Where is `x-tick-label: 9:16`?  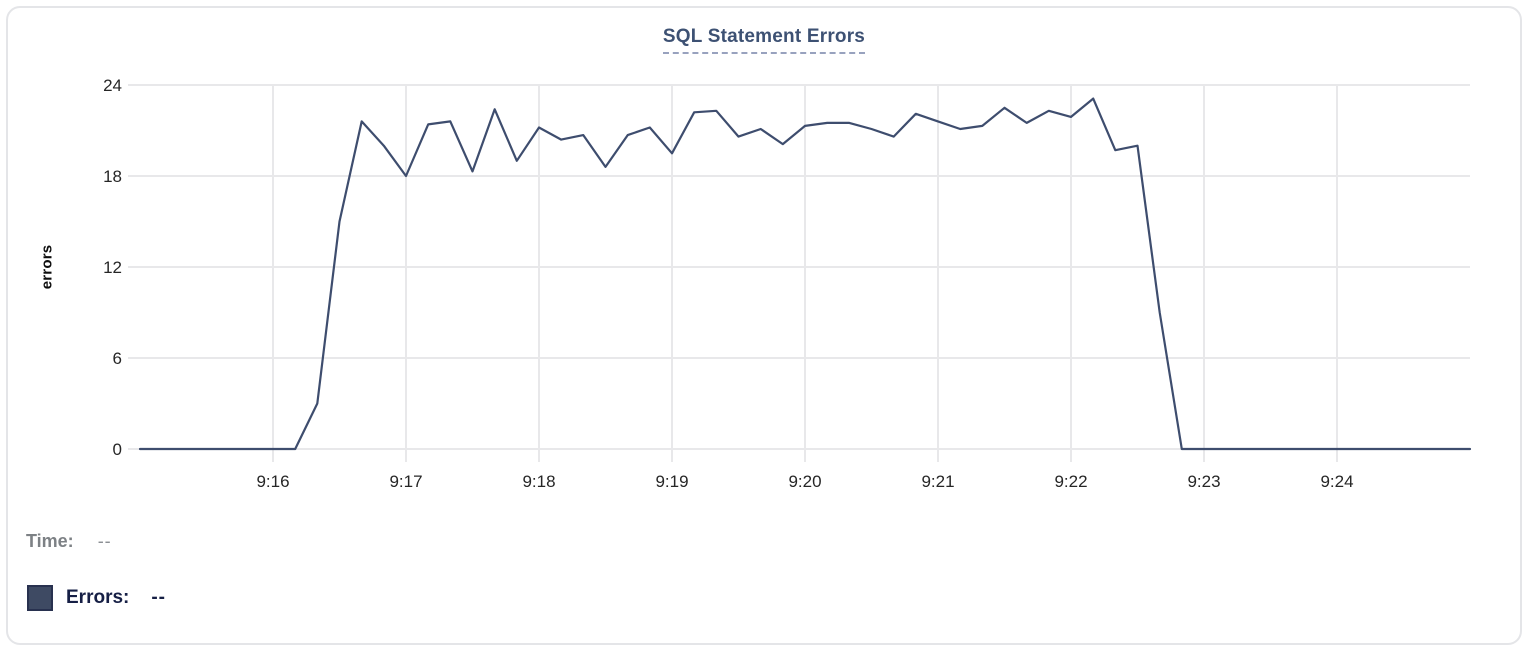
x-tick-label: 9:16 is located at coordinates (272, 481).